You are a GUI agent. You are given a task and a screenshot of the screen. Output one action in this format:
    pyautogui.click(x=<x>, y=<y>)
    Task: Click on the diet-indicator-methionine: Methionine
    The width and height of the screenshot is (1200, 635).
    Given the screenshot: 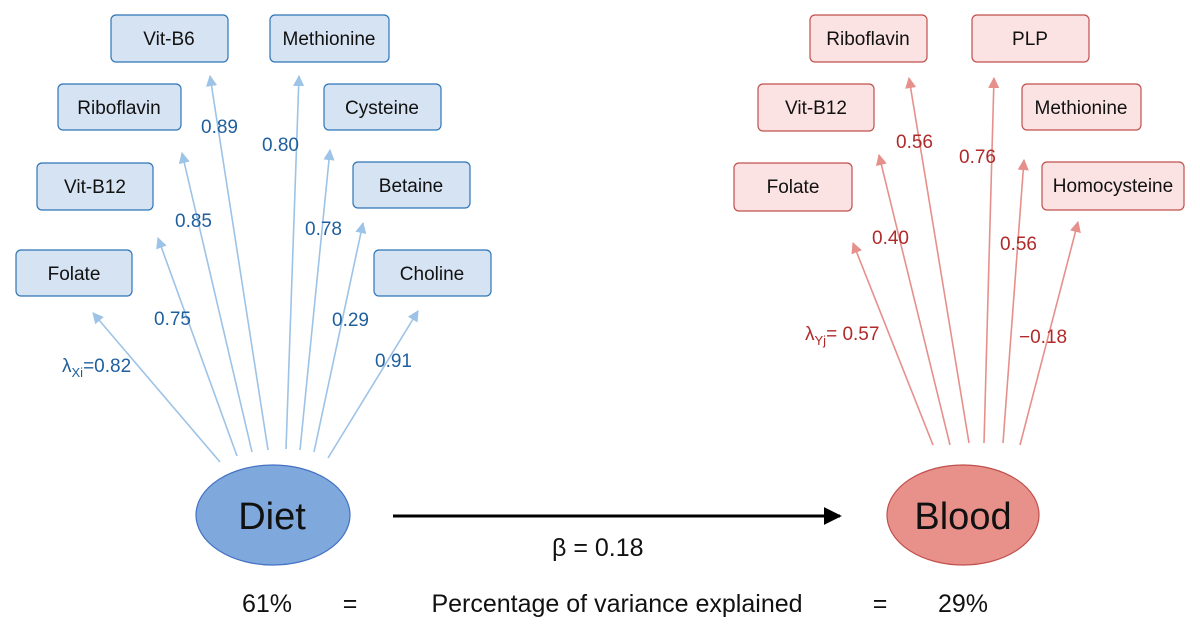 What is the action you would take?
    pyautogui.click(x=329, y=38)
    